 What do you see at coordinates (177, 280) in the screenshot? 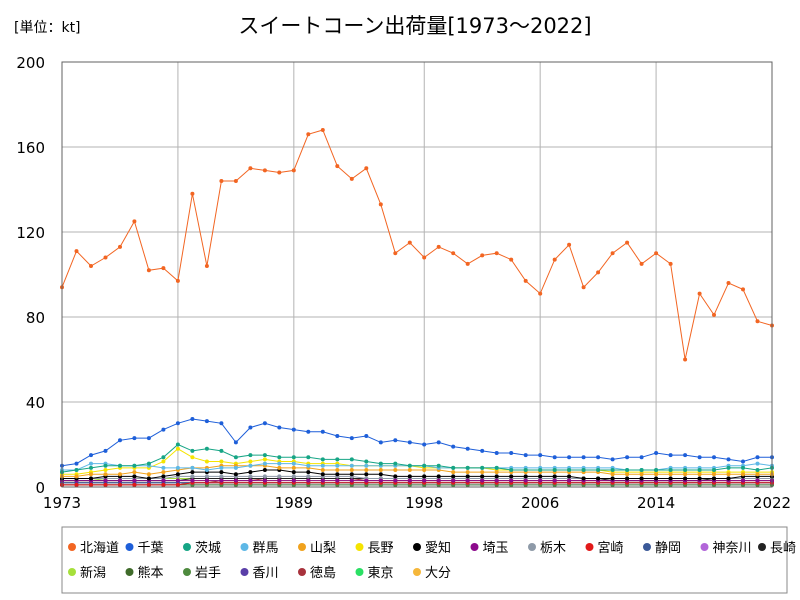
I see `point-0-1981` at bounding box center [177, 280].